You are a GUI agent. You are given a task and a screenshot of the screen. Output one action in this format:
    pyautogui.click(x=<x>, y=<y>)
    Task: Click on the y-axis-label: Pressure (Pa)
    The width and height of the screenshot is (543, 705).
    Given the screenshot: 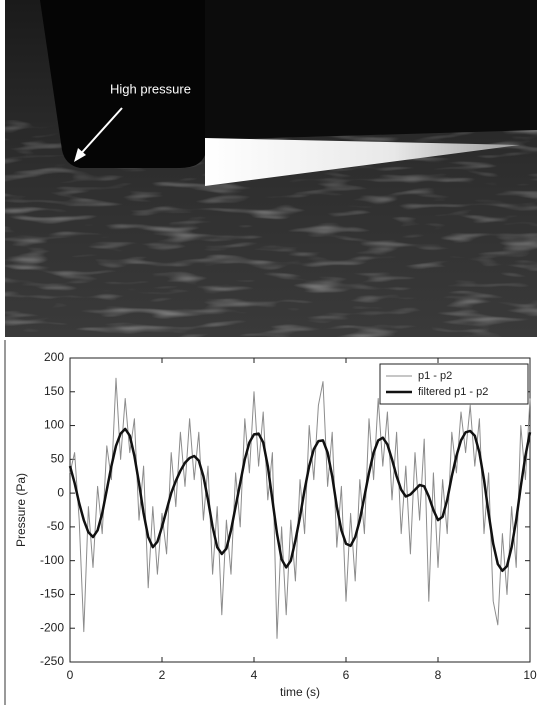 What is the action you would take?
    pyautogui.click(x=21, y=510)
    